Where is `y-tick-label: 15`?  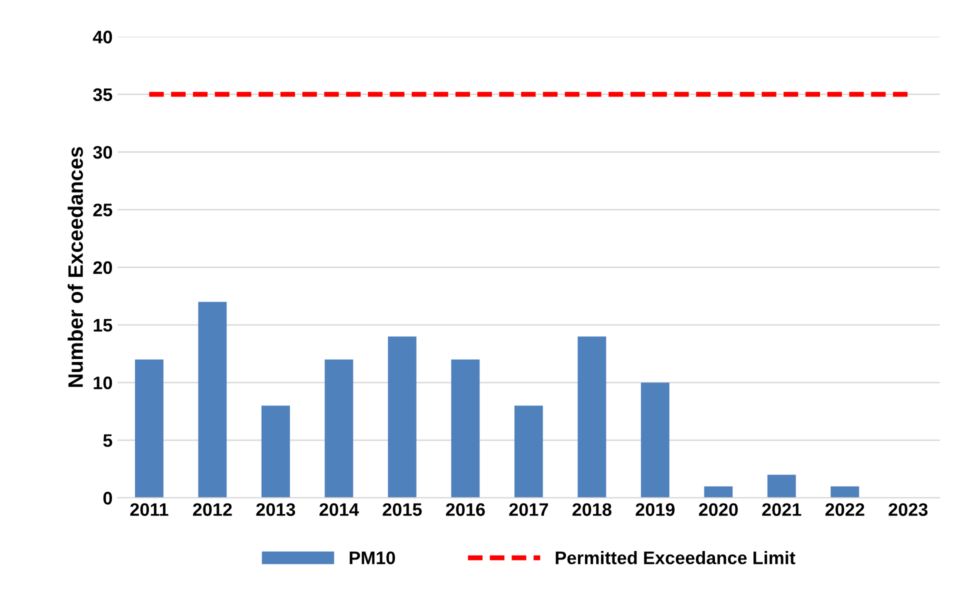
y-tick-label: 15 is located at coordinates (103, 325).